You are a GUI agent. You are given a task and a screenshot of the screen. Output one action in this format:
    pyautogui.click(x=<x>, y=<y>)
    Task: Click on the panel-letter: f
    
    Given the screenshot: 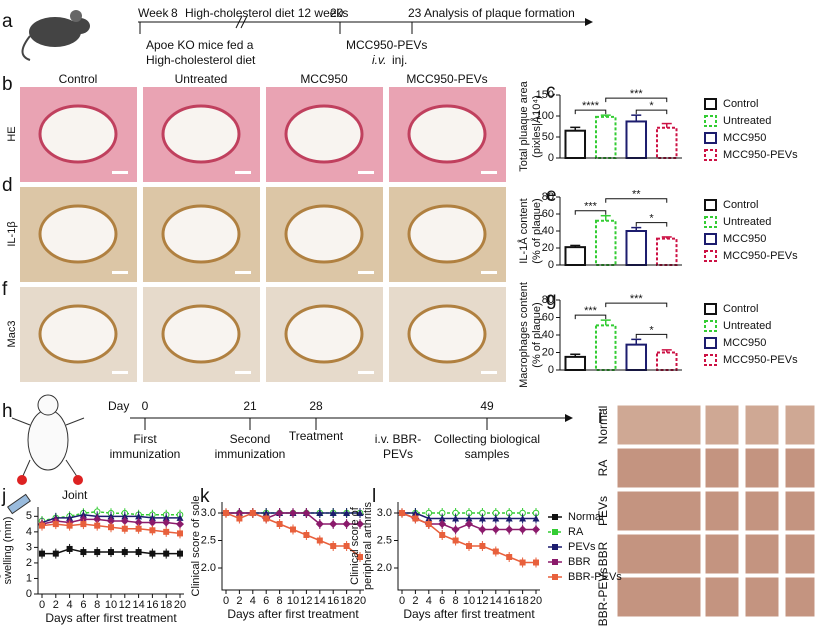 What is the action you would take?
    pyautogui.click(x=5, y=289)
    